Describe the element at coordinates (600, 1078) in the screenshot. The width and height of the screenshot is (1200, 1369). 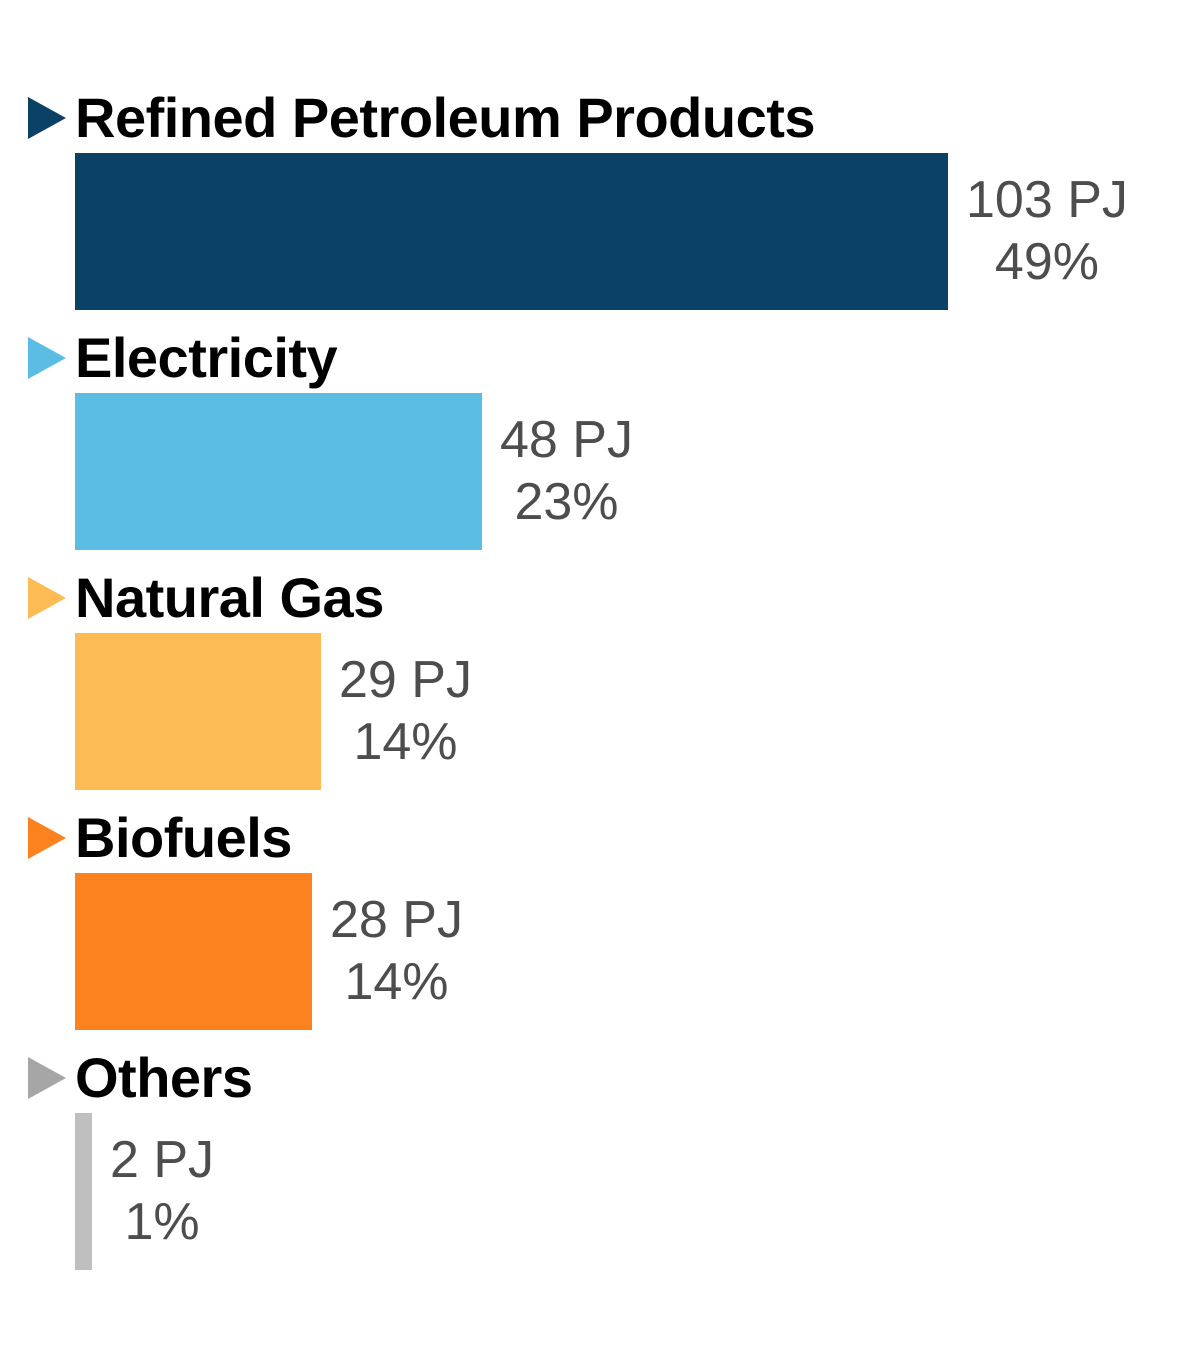
I see `row-header: Others` at that location.